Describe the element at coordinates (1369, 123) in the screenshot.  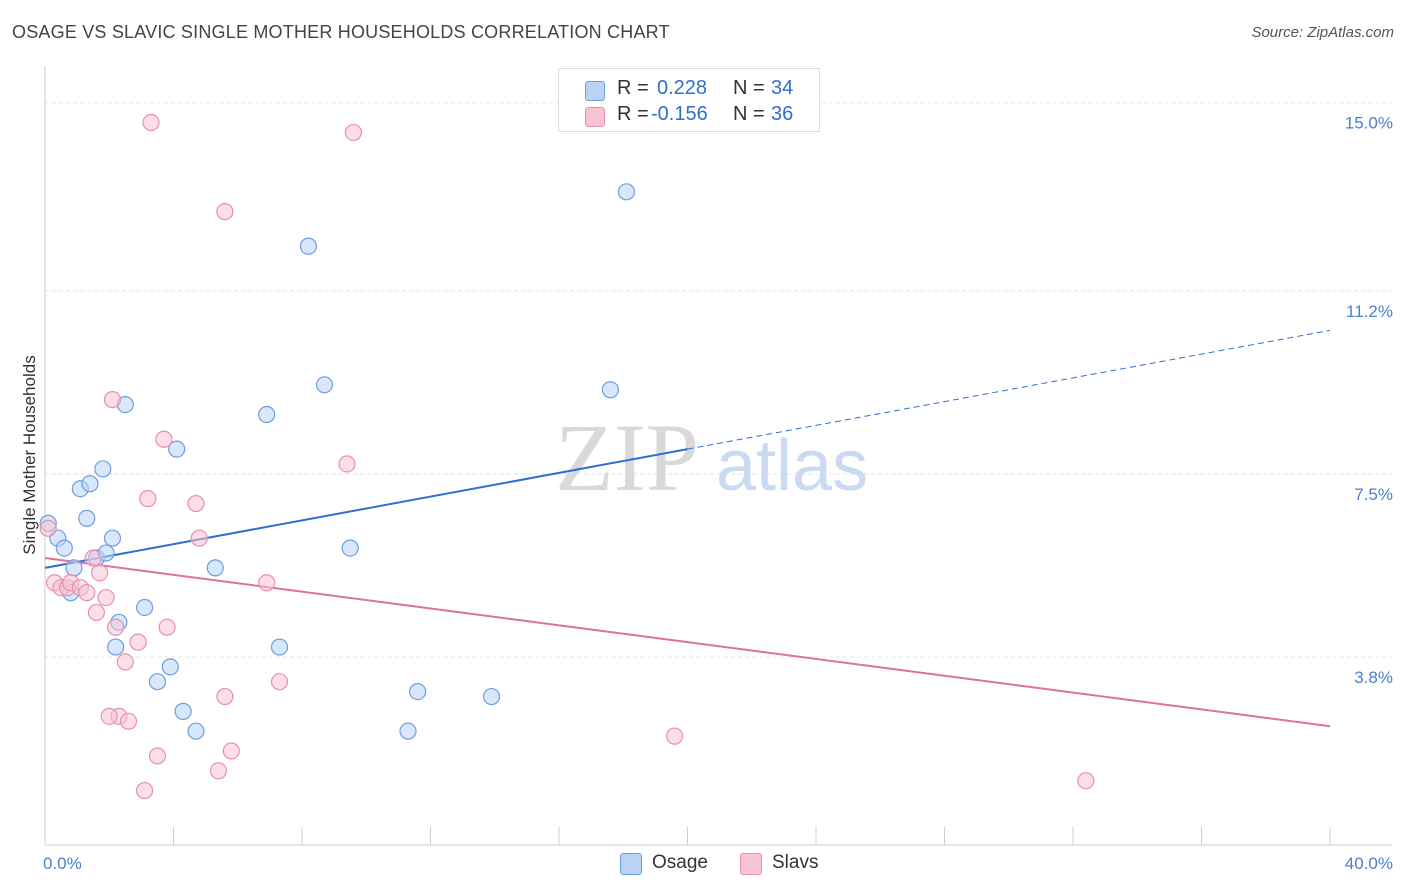
I see `y-tick-label: 15.0%` at that location.